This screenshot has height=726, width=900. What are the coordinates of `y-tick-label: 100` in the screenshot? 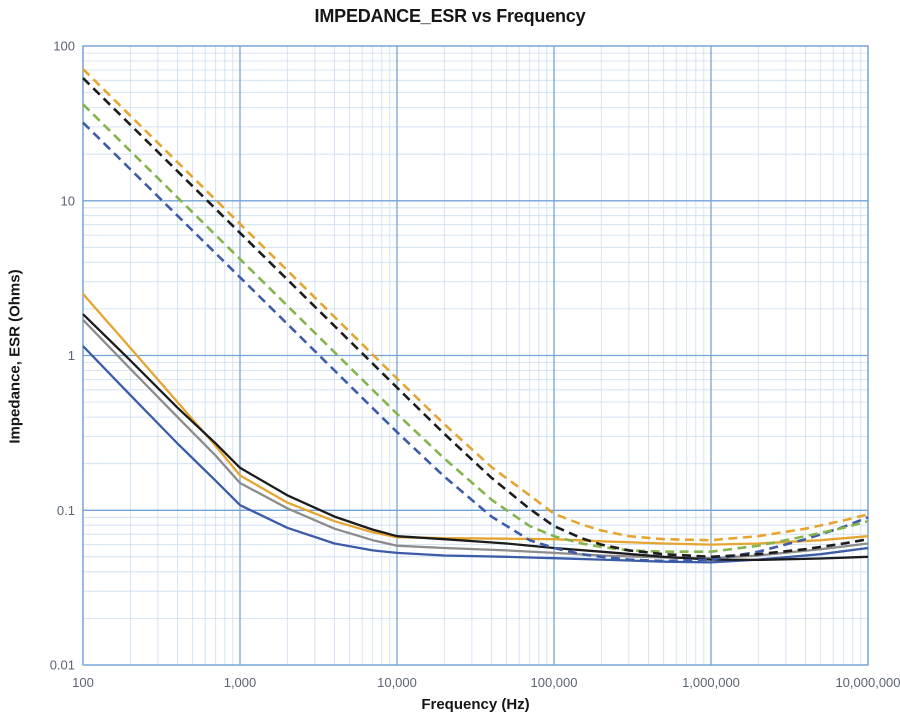 It's located at (64, 46).